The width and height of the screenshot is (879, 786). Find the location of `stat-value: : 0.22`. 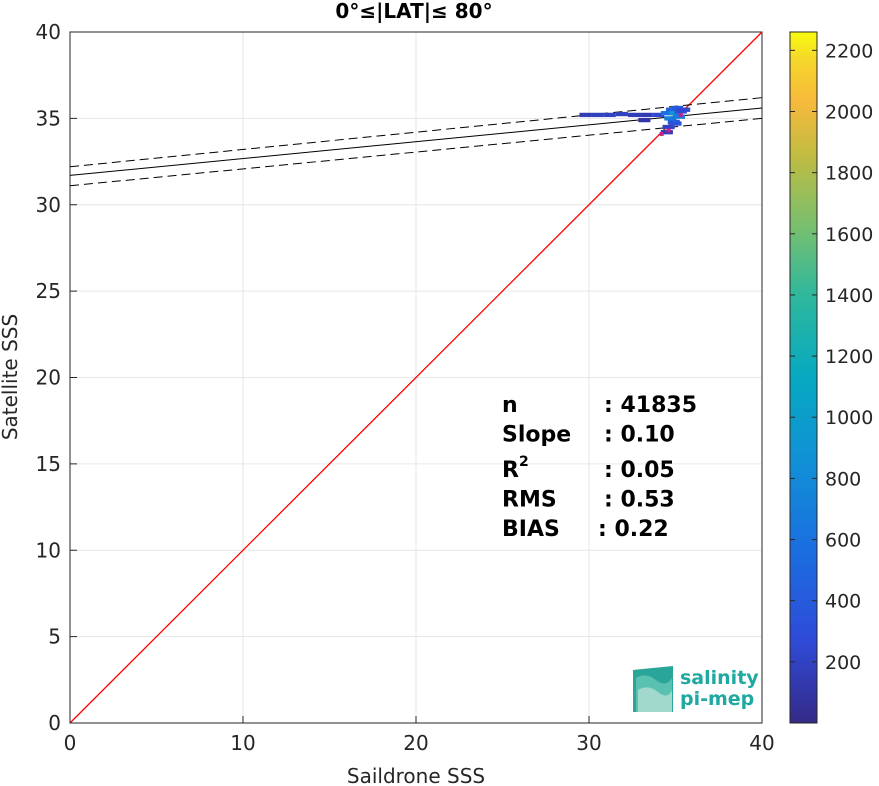

stat-value: : 0.22 is located at coordinates (633, 529).